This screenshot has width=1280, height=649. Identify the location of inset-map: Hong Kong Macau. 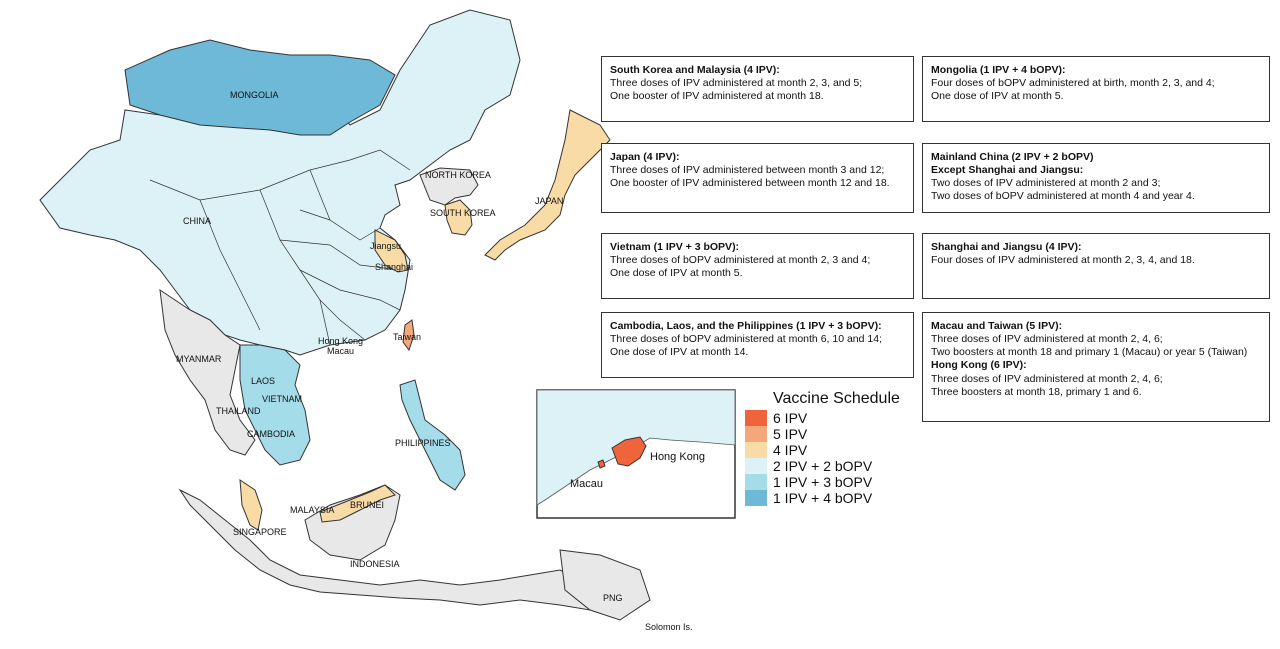
(636, 454).